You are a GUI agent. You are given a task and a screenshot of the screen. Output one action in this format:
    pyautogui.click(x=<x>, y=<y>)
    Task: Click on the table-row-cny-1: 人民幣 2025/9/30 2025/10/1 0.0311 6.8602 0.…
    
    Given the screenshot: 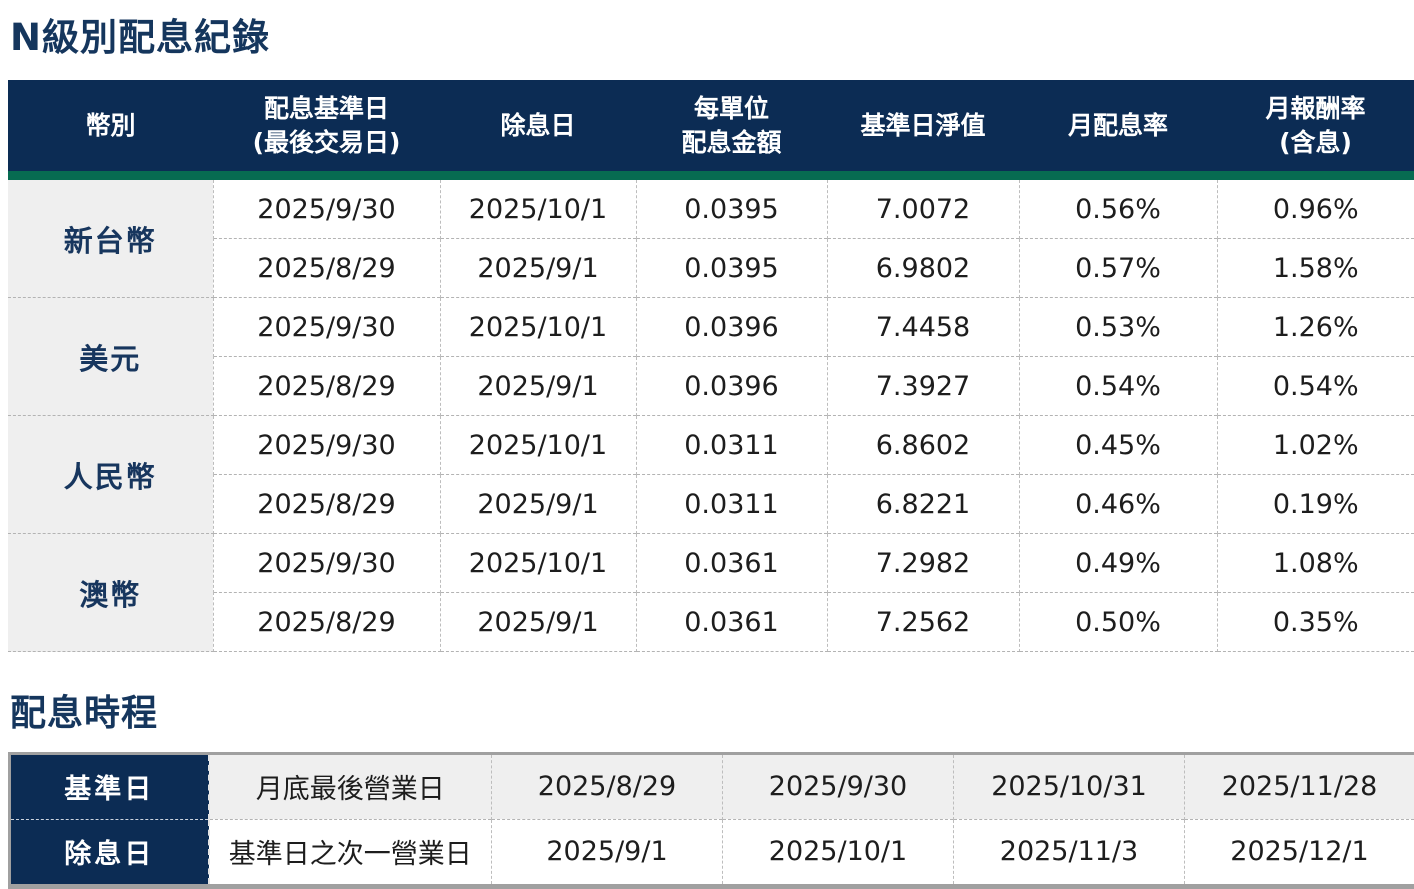 What is the action you would take?
    pyautogui.click(x=711, y=445)
    